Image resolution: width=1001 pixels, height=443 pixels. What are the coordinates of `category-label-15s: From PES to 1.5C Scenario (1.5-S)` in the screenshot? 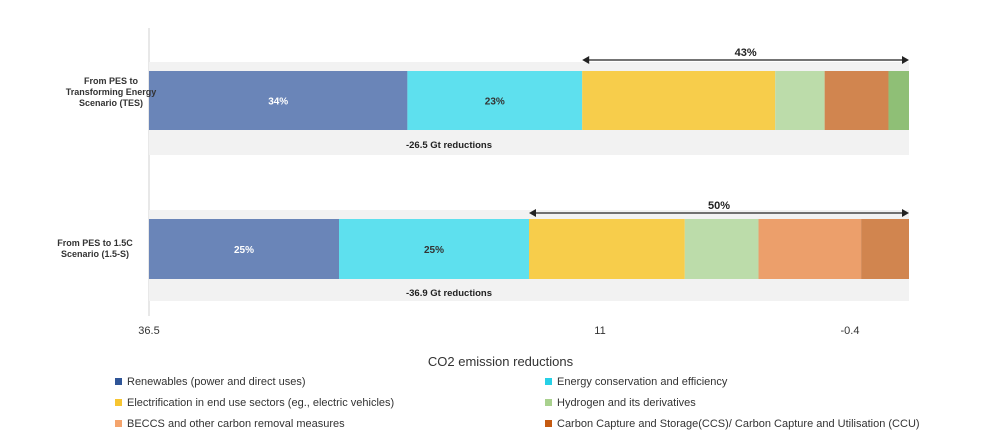 It's located at (95, 248).